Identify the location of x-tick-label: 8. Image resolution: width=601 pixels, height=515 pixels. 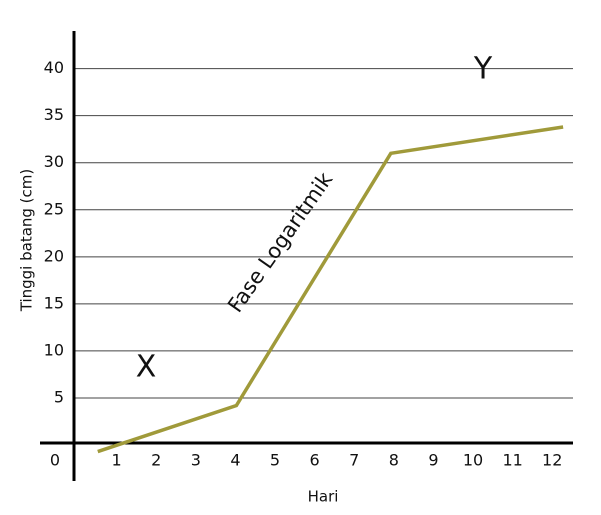
(394, 460).